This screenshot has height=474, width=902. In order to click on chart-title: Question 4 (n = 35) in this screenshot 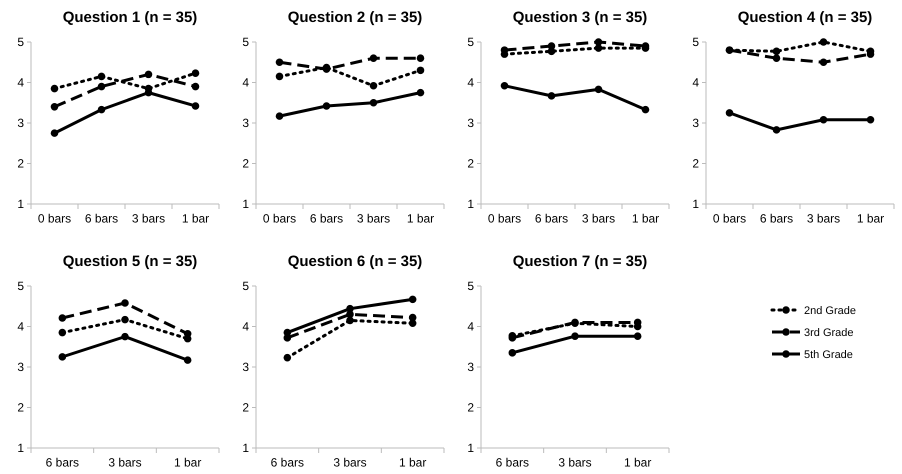, I will do `click(805, 17)`.